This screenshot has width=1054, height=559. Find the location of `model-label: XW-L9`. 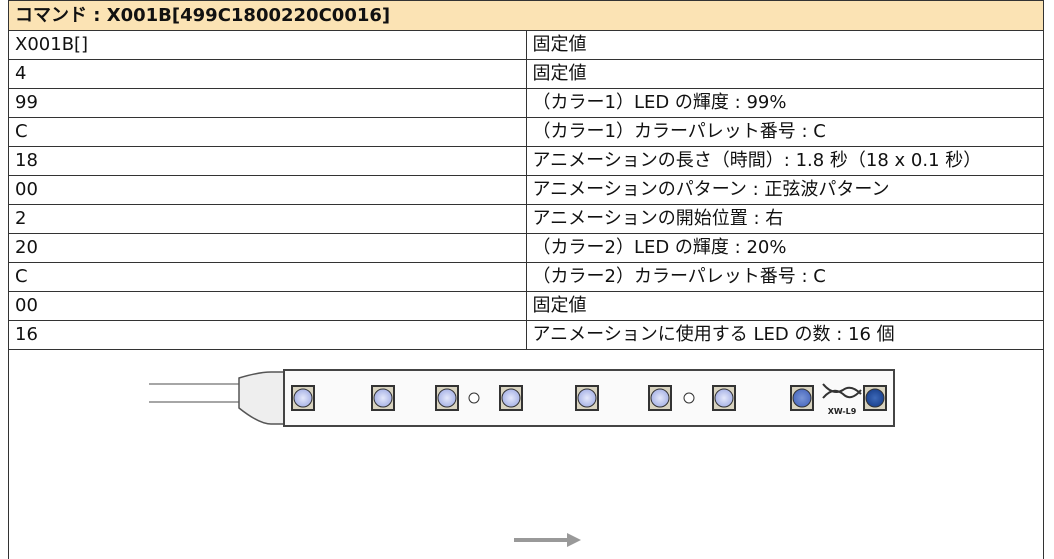

model-label: XW-L9 is located at coordinates (842, 411).